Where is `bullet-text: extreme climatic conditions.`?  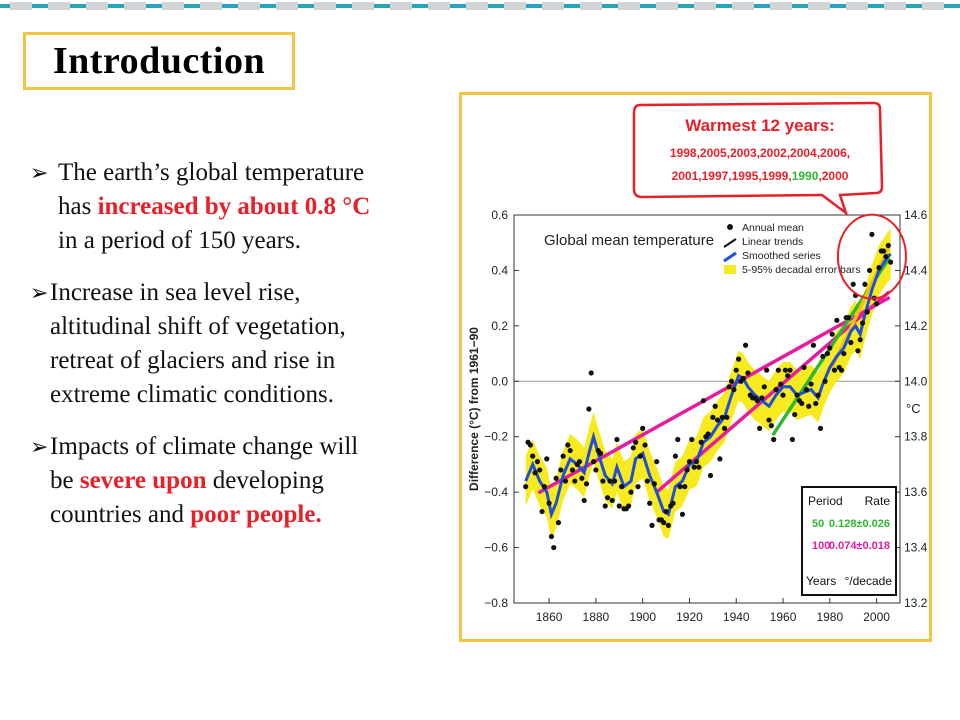 bullet-text: extreme climatic conditions. is located at coordinates (192, 394).